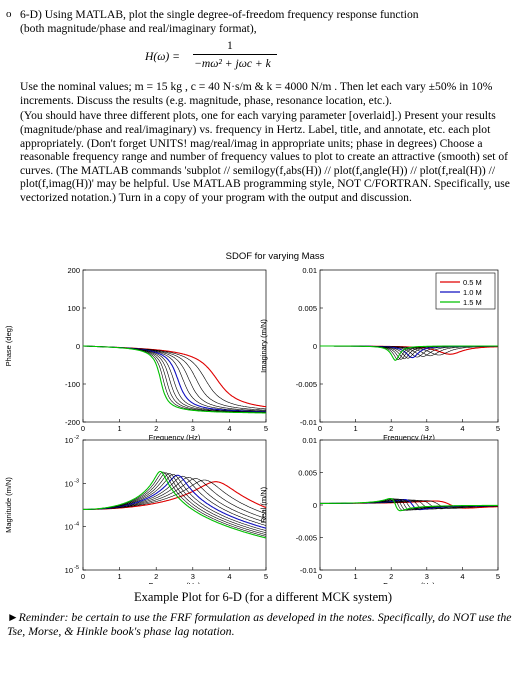 Image resolution: width=526 pixels, height=684 pixels. What do you see at coordinates (193, 428) in the screenshot?
I see `x-tick-label-phase: 3` at bounding box center [193, 428].